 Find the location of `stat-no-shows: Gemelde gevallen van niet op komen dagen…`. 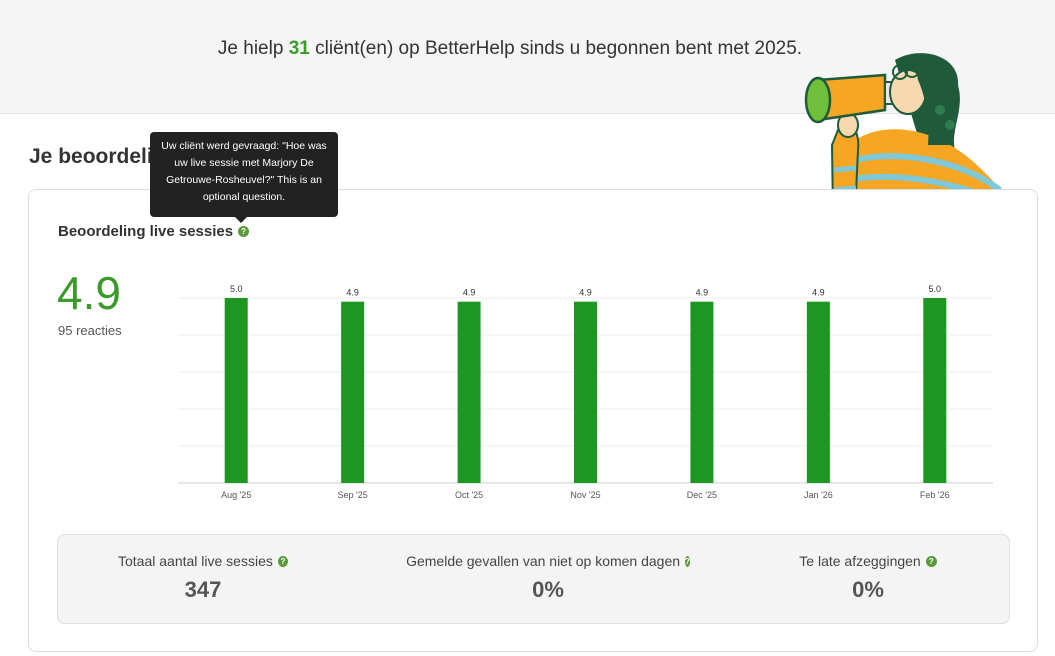

stat-no-shows: Gemelde gevallen van niet op komen dagen… is located at coordinates (548, 578).